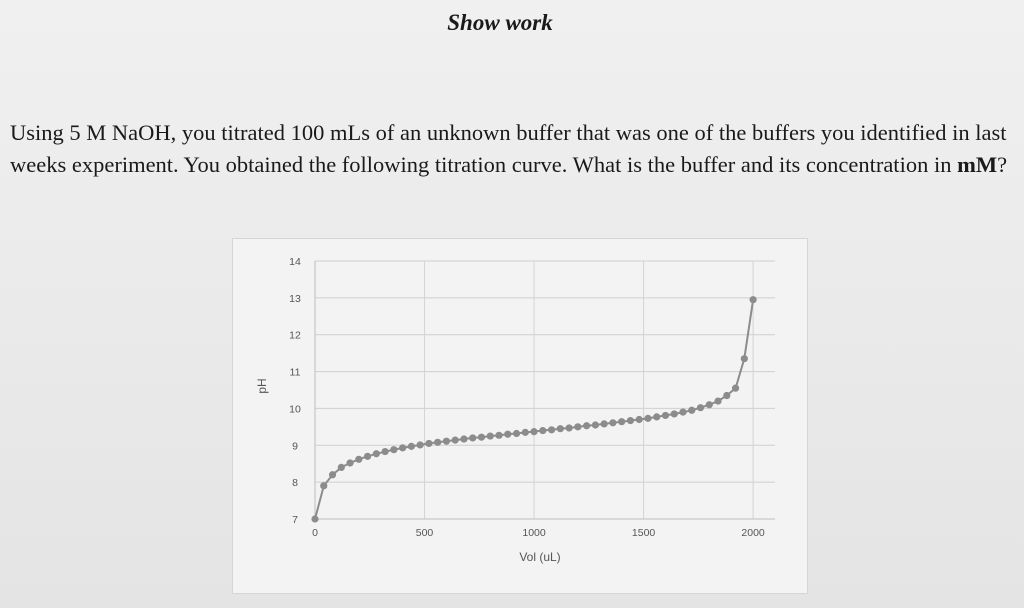 Image resolution: width=1024 pixels, height=608 pixels. I want to click on x-tick-label: 0, so click(315, 533).